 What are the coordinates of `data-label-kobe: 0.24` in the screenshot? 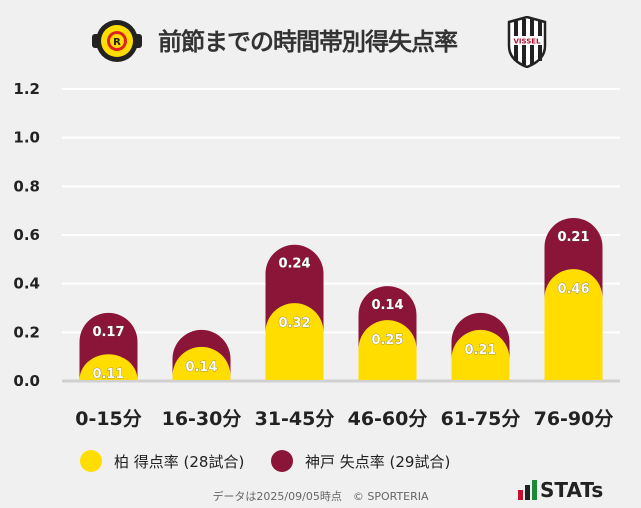 It's located at (294, 264).